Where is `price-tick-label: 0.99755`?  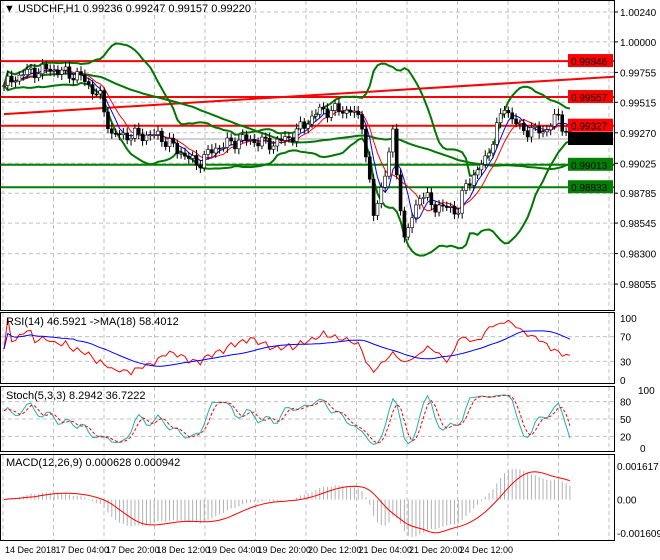
price-tick-label: 0.99755 is located at coordinates (638, 73).